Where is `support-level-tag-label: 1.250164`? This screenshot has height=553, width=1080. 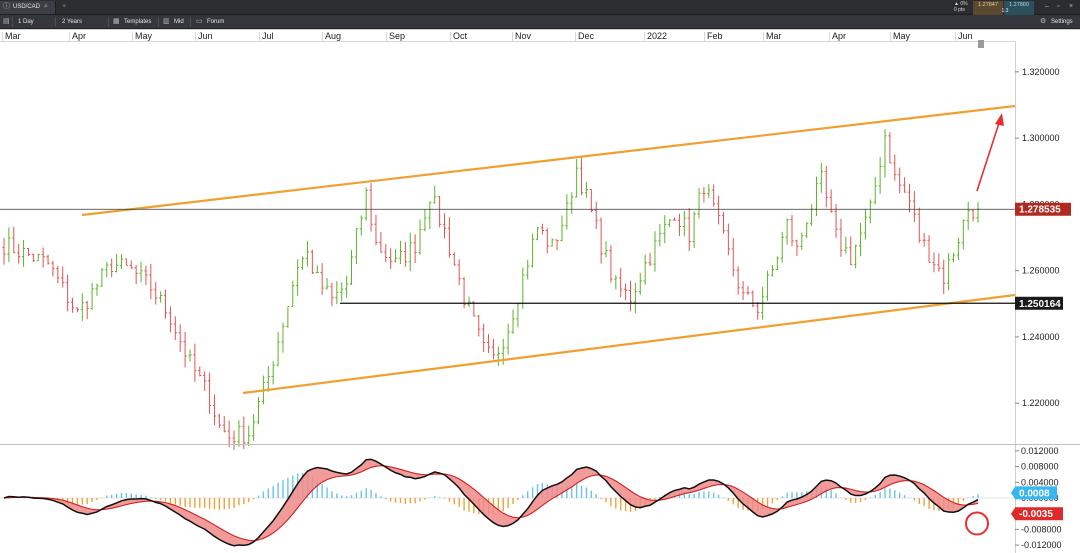
support-level-tag-label: 1.250164 is located at coordinates (1040, 304).